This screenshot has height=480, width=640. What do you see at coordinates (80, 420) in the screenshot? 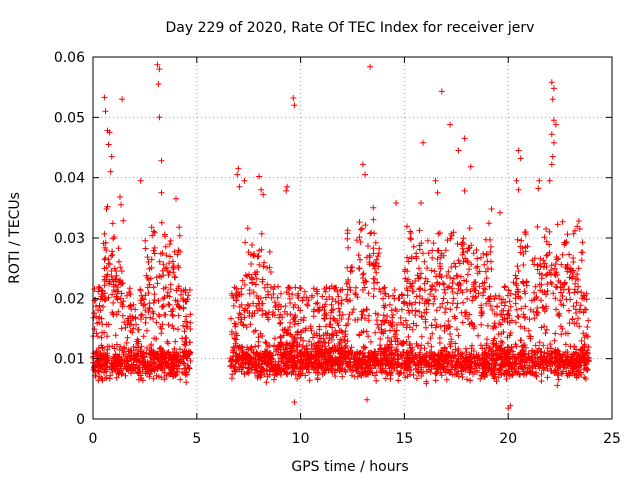
I see `y-tick-label: 0` at bounding box center [80, 420].